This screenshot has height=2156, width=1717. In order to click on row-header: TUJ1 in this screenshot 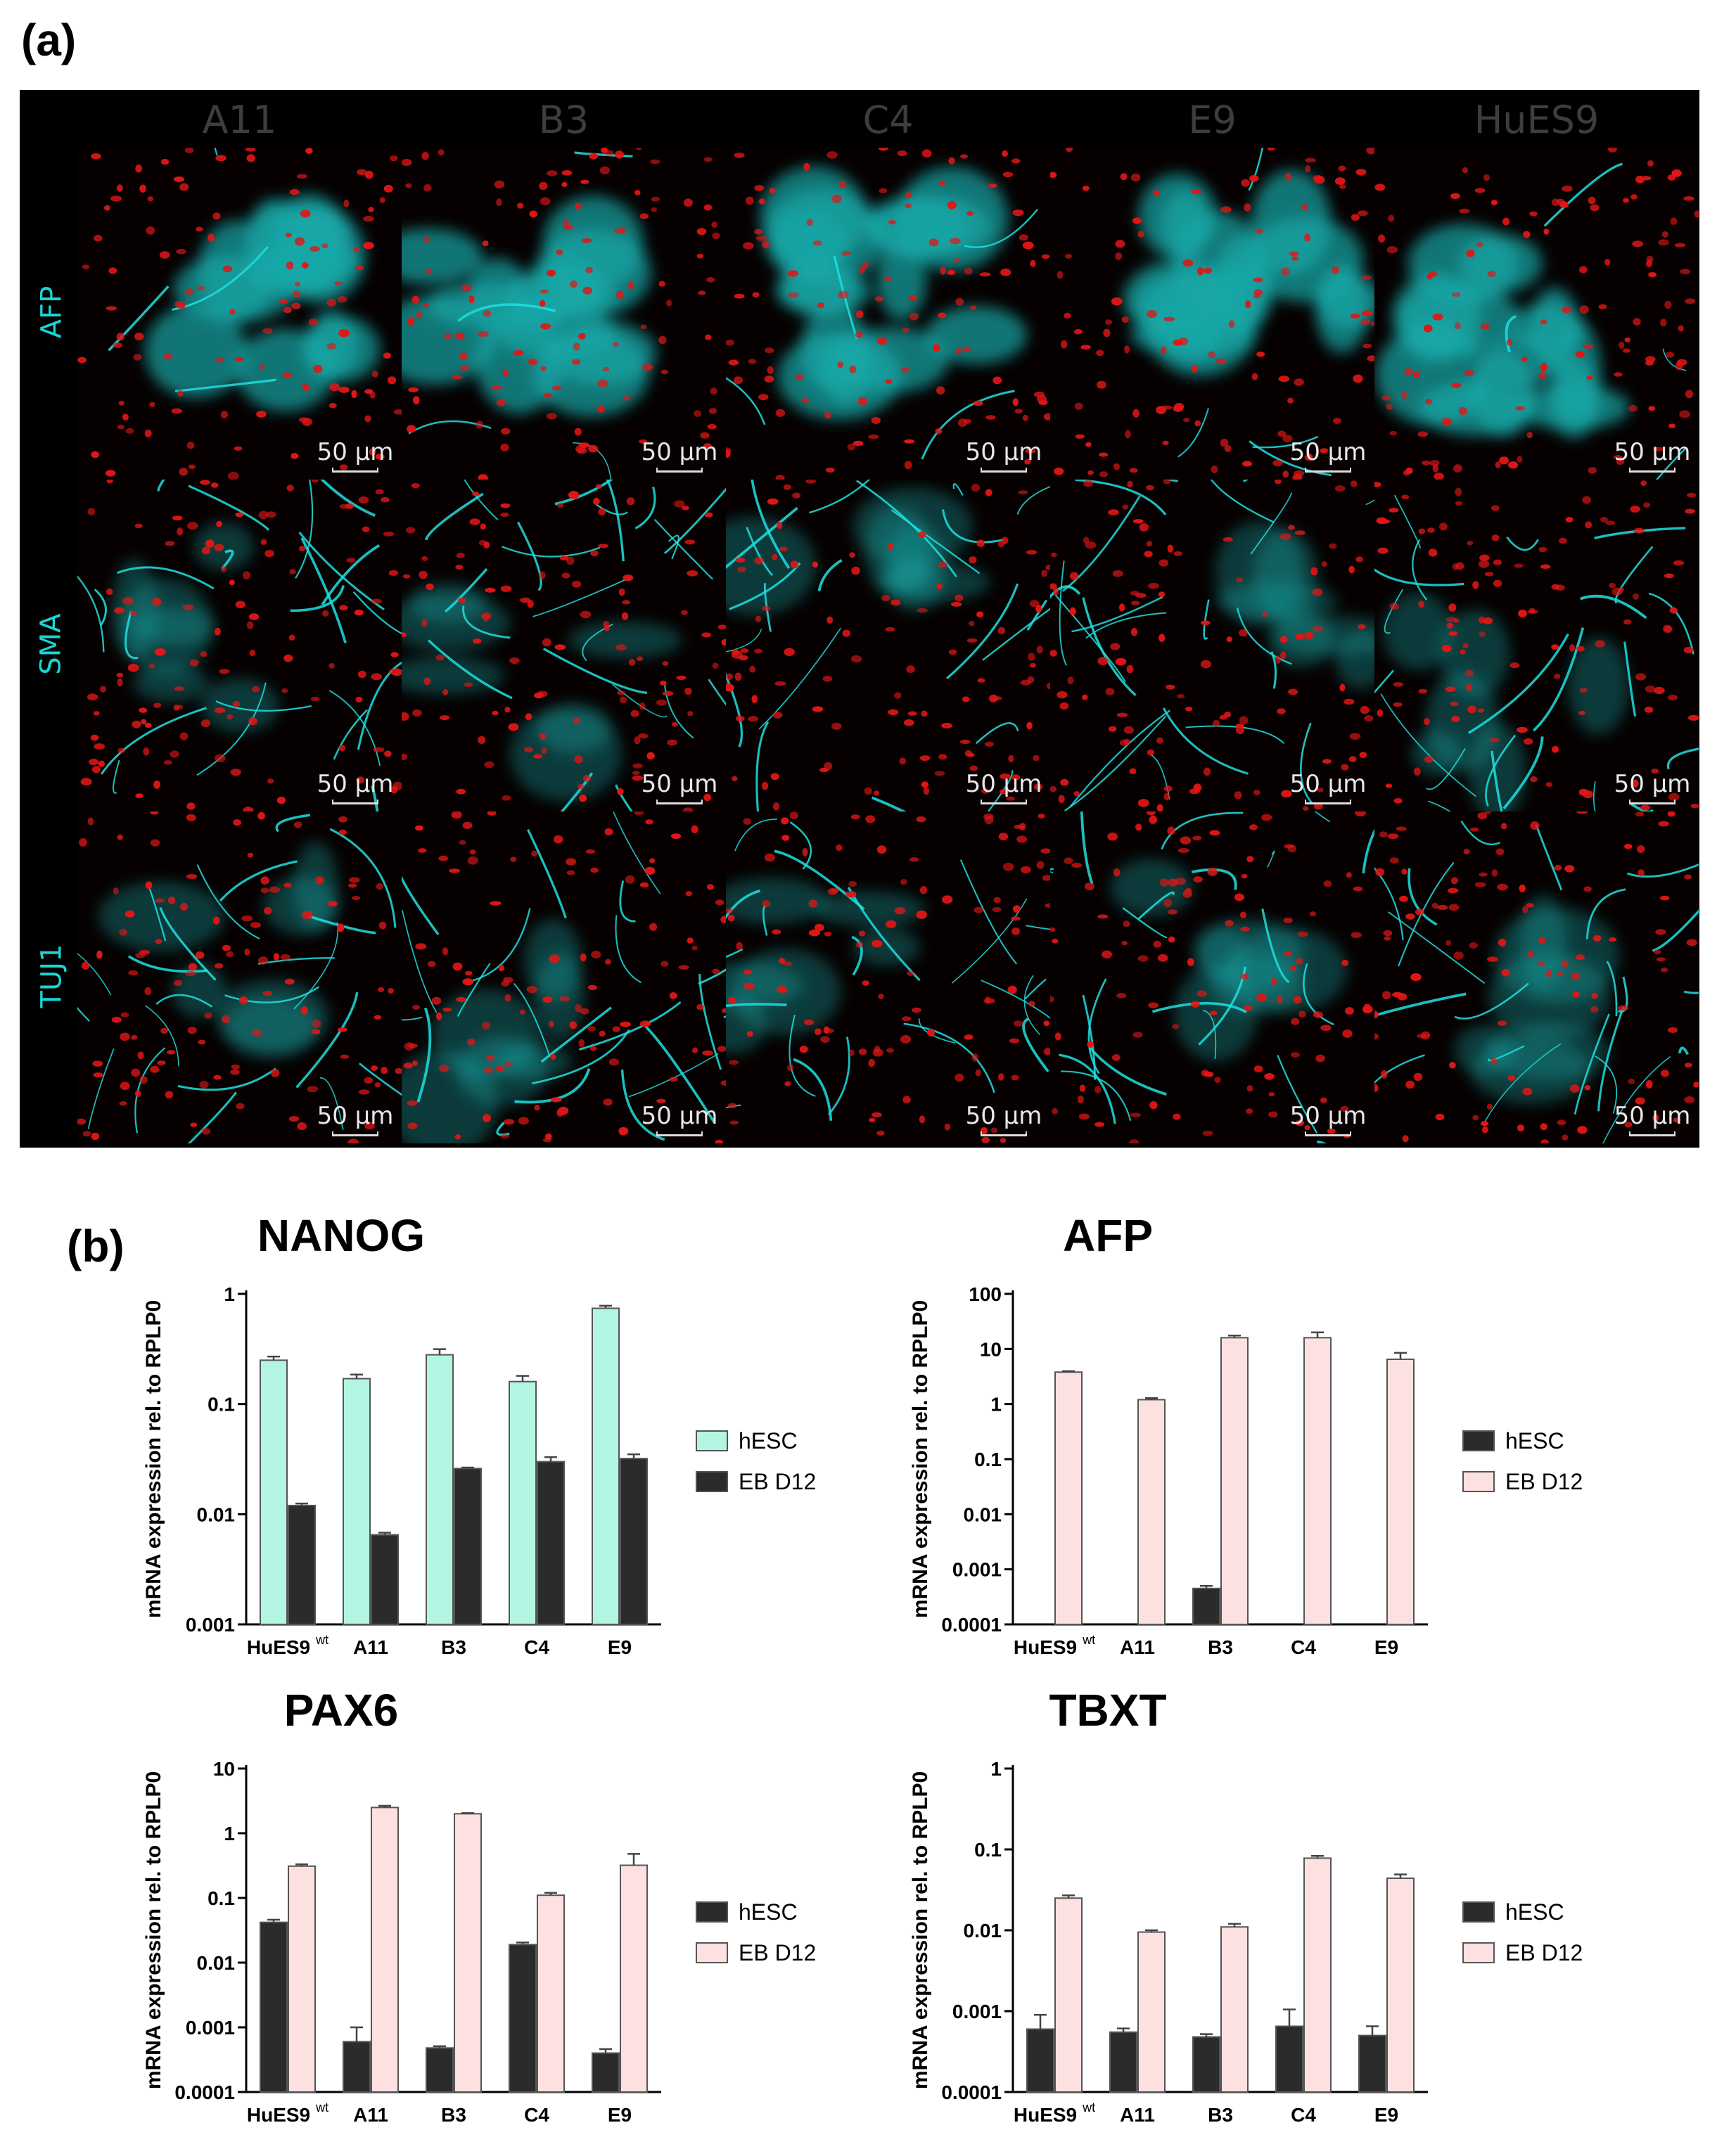, I will do `click(52, 976)`.